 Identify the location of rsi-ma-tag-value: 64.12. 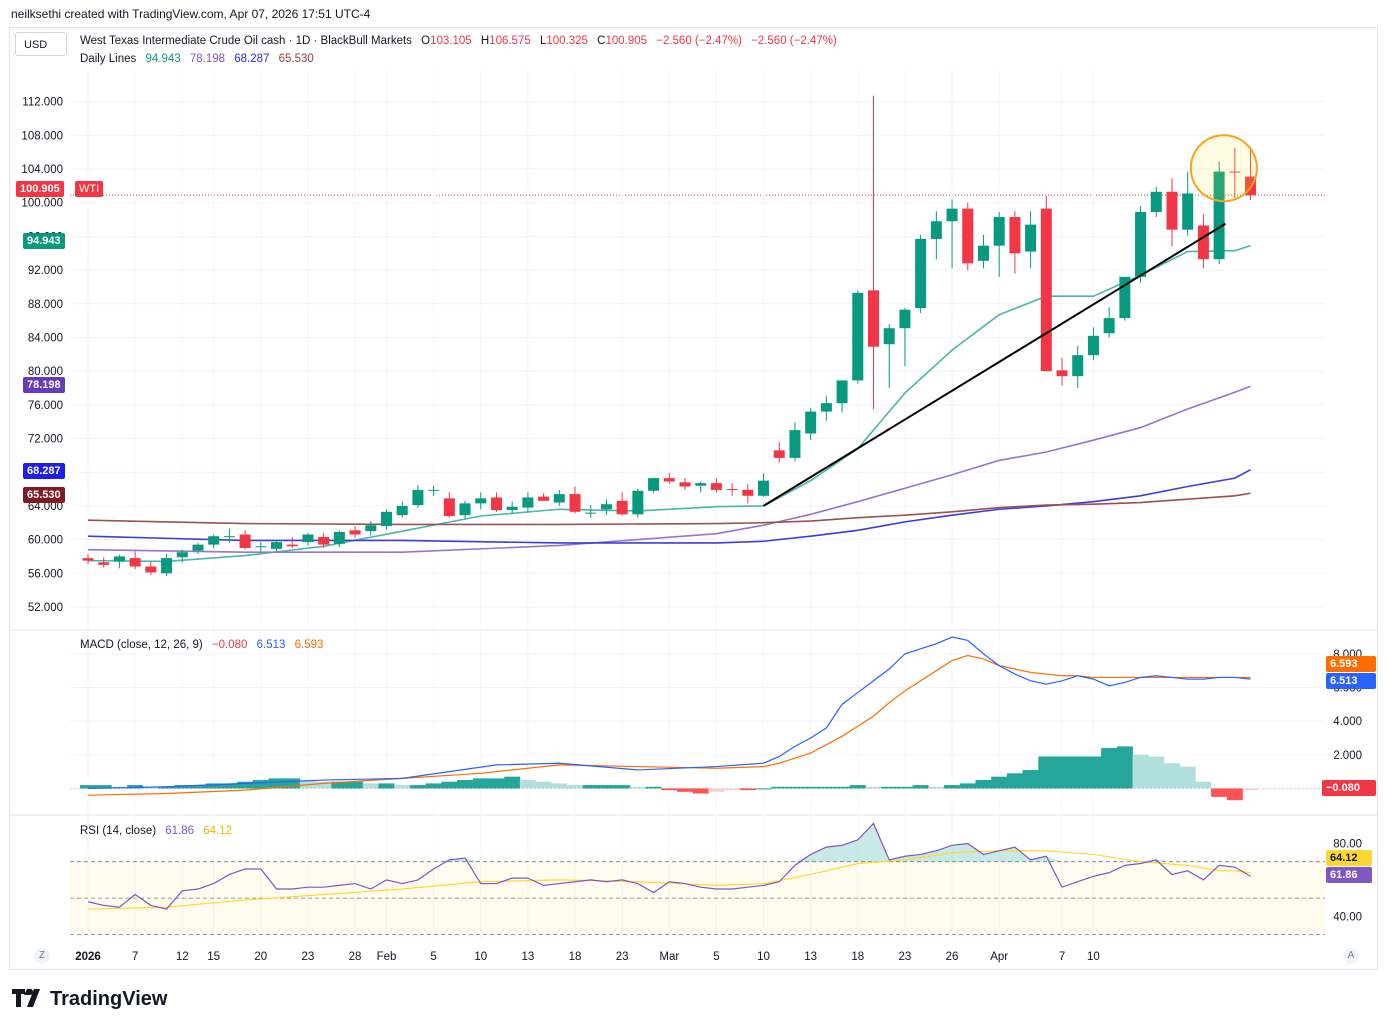
(1344, 858).